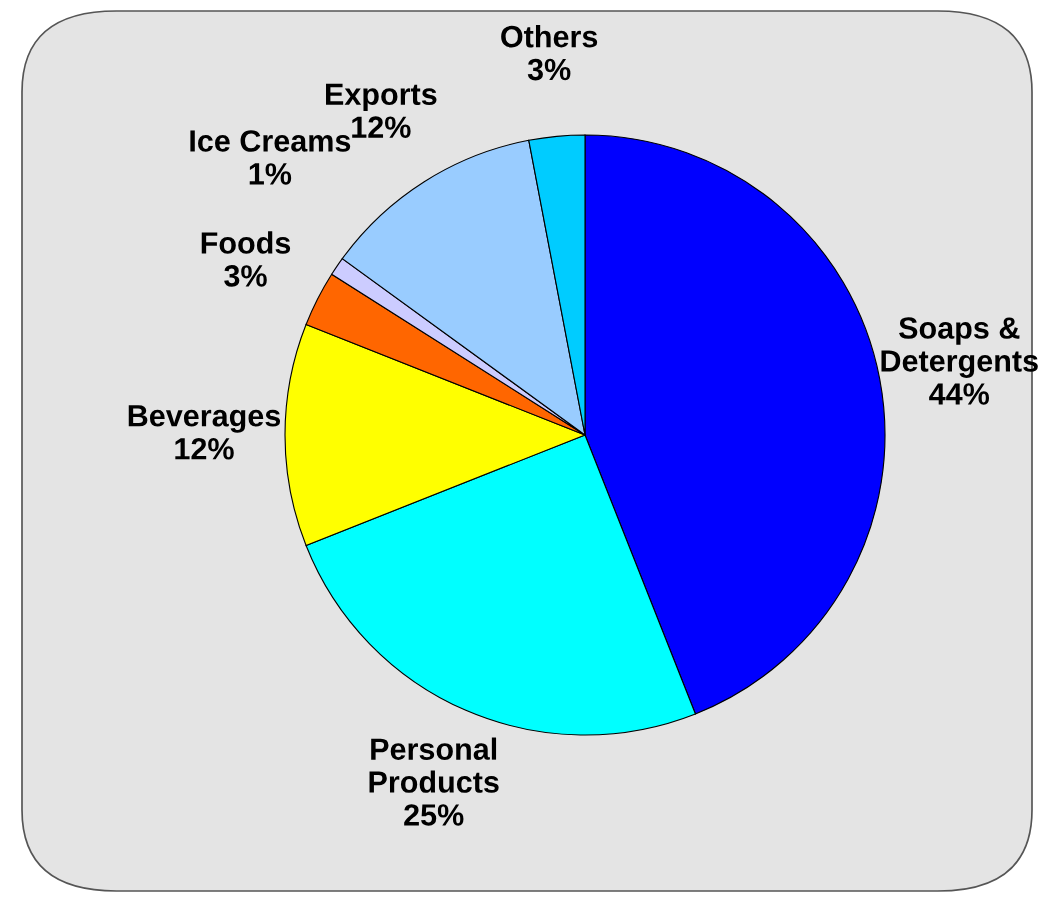 This screenshot has height=899, width=1048. What do you see at coordinates (246, 242) in the screenshot?
I see `slice-label: Foods` at bounding box center [246, 242].